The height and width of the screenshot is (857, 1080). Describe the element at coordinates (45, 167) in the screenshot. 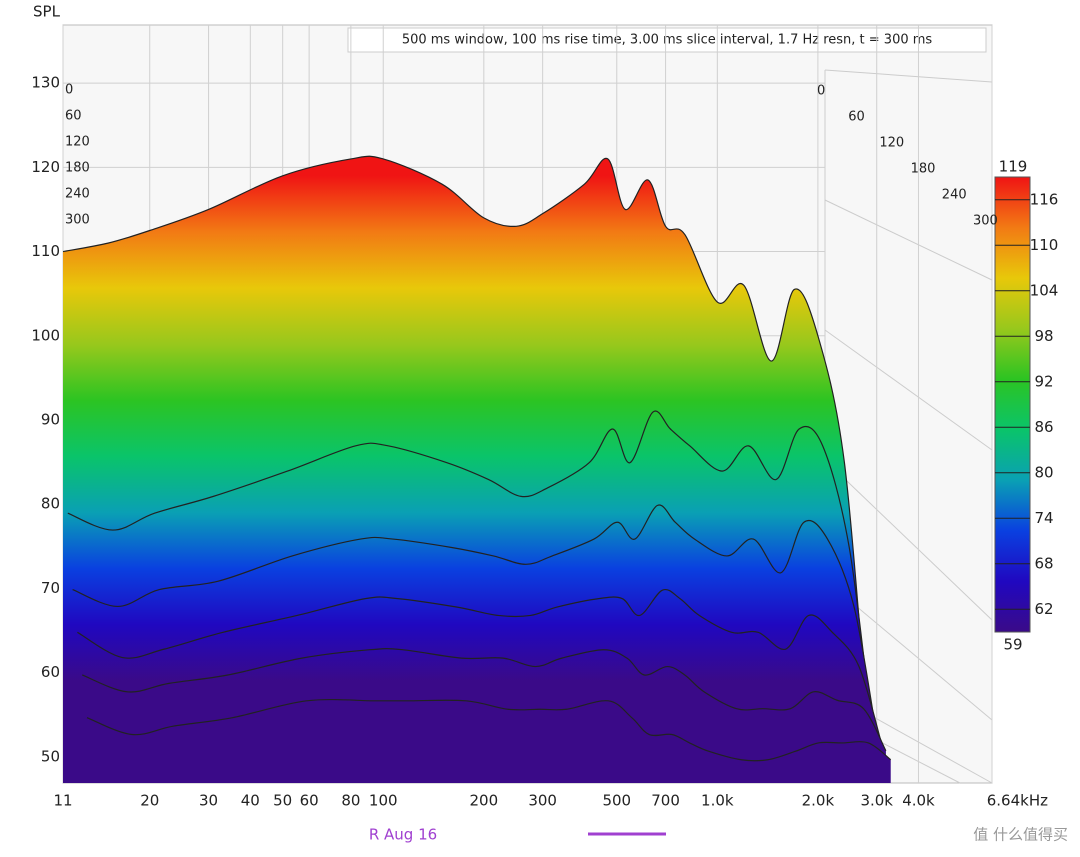

I see `y-tick-label: 120` at that location.